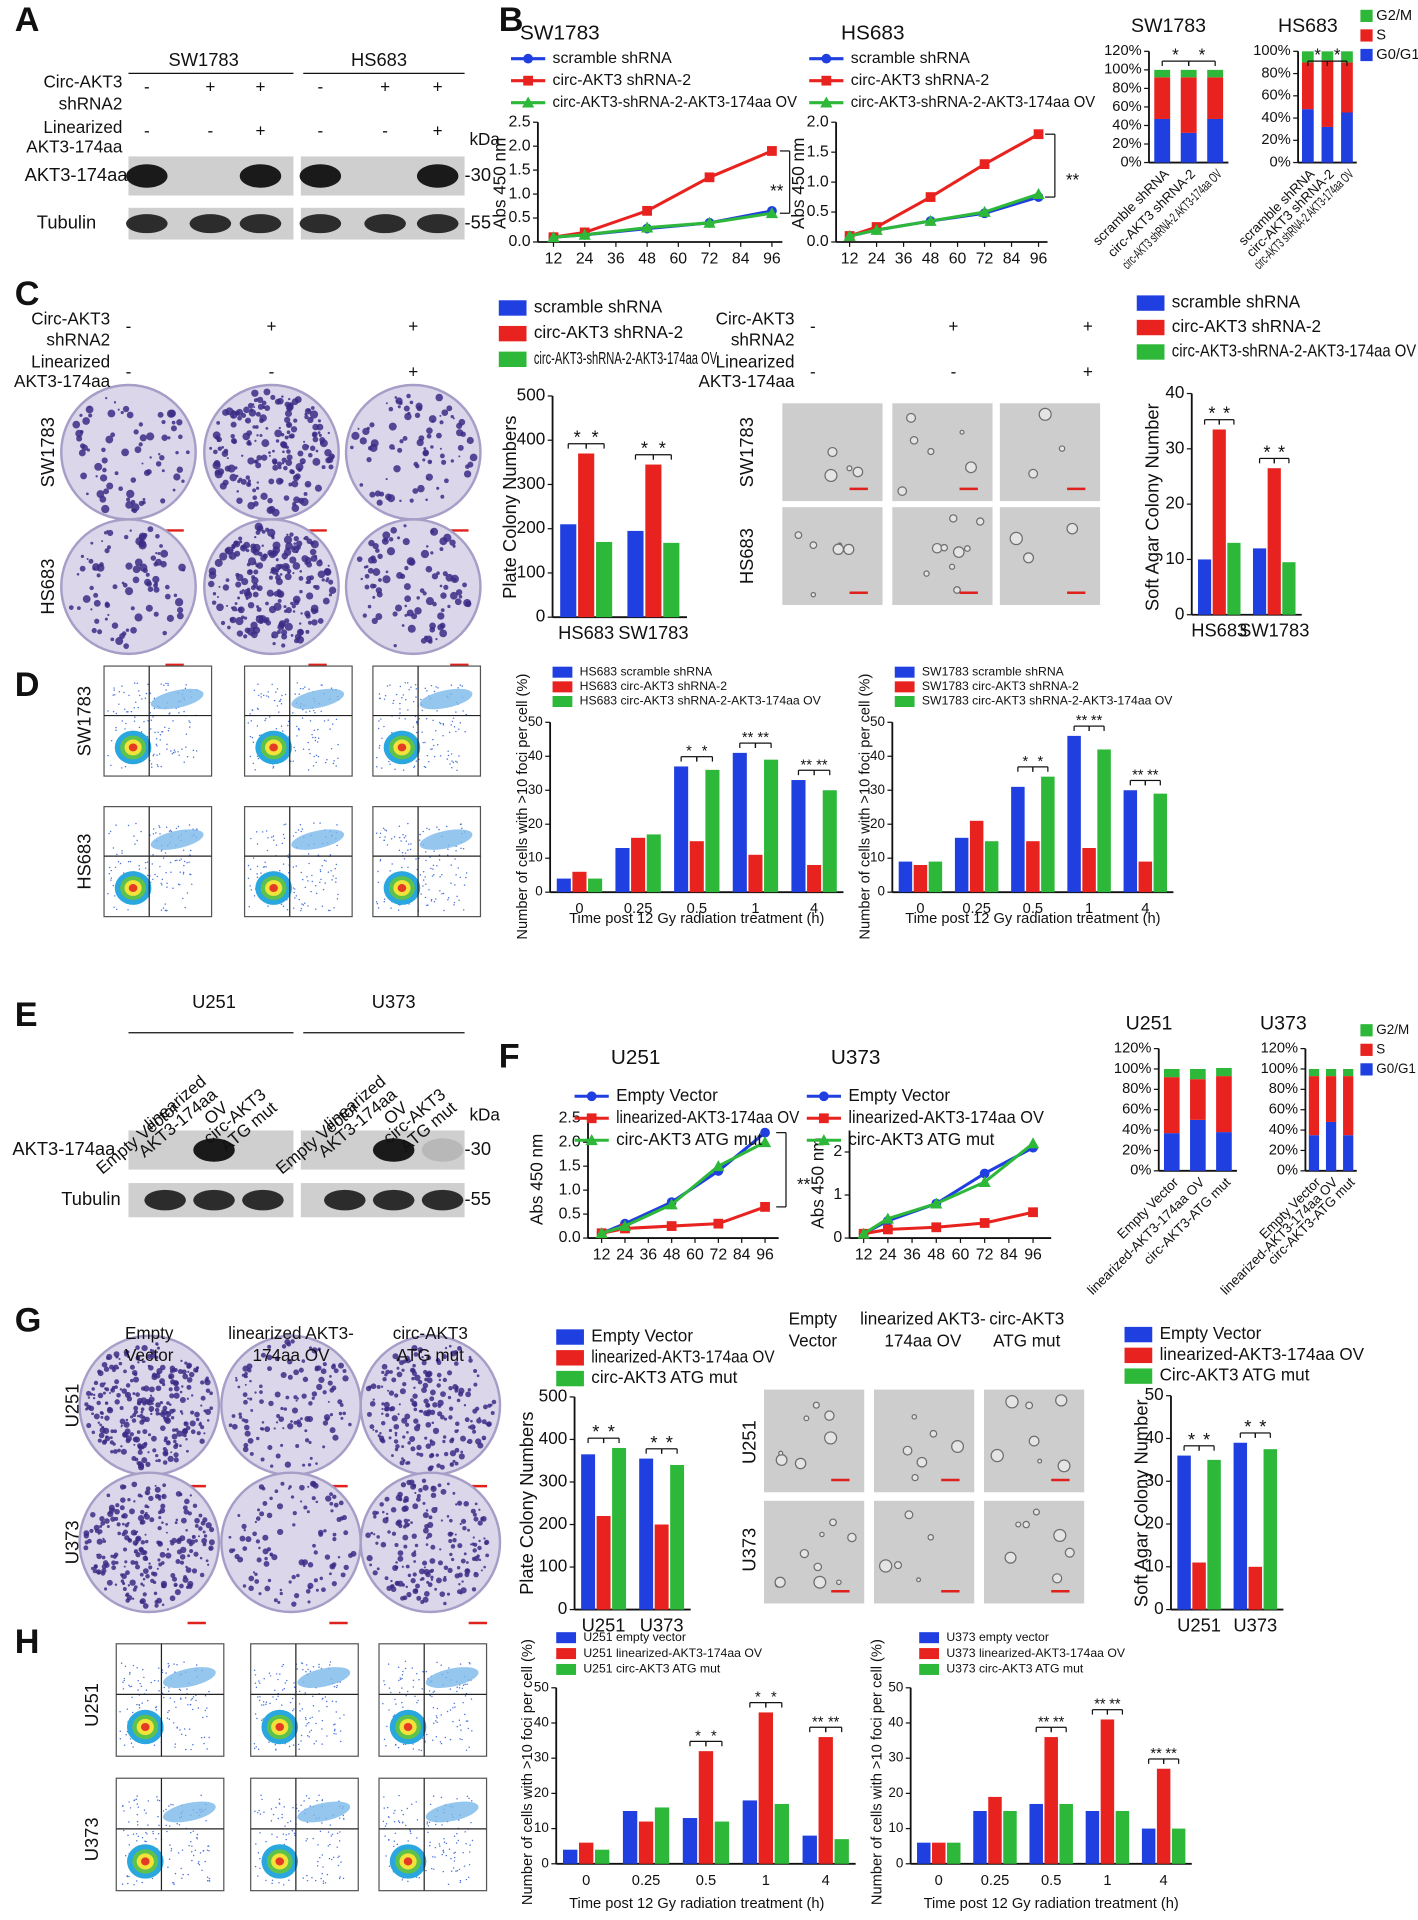 This screenshot has width=1418, height=1920. What do you see at coordinates (1059, 1722) in the screenshot?
I see `significance: **` at bounding box center [1059, 1722].